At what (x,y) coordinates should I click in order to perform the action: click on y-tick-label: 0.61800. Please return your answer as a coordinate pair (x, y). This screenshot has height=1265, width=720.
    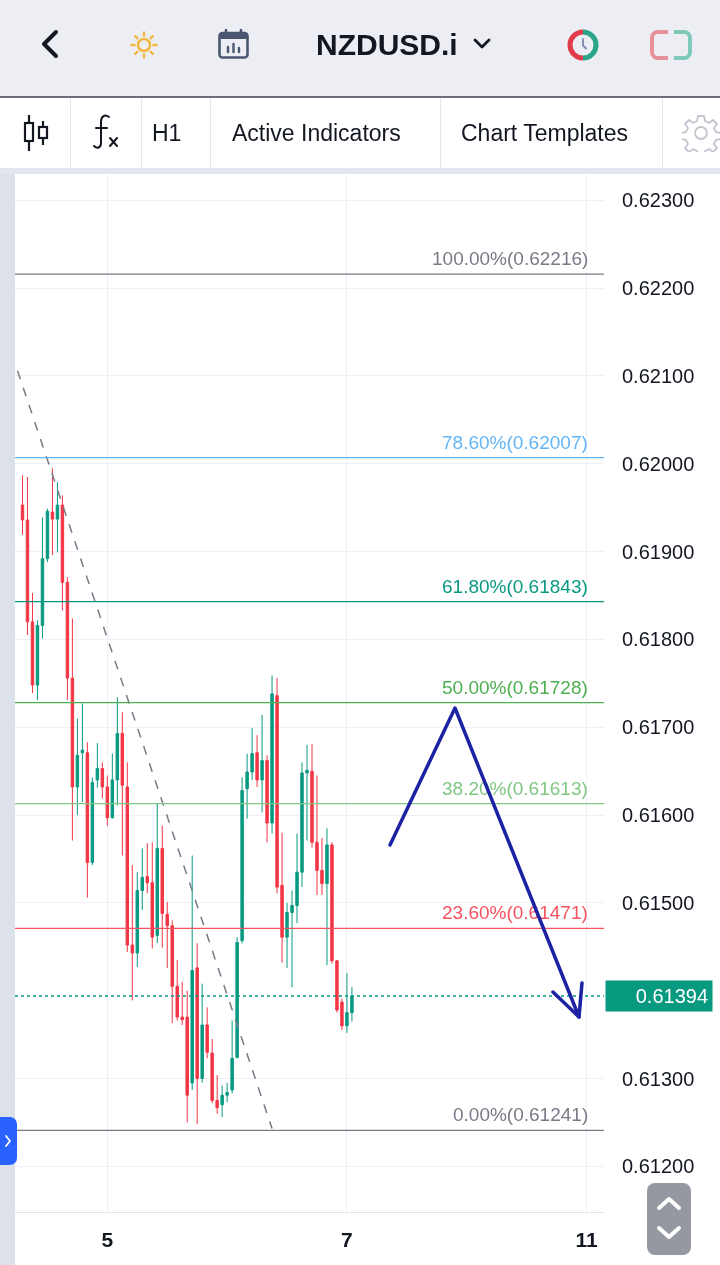
    Looking at the image, I should click on (658, 639).